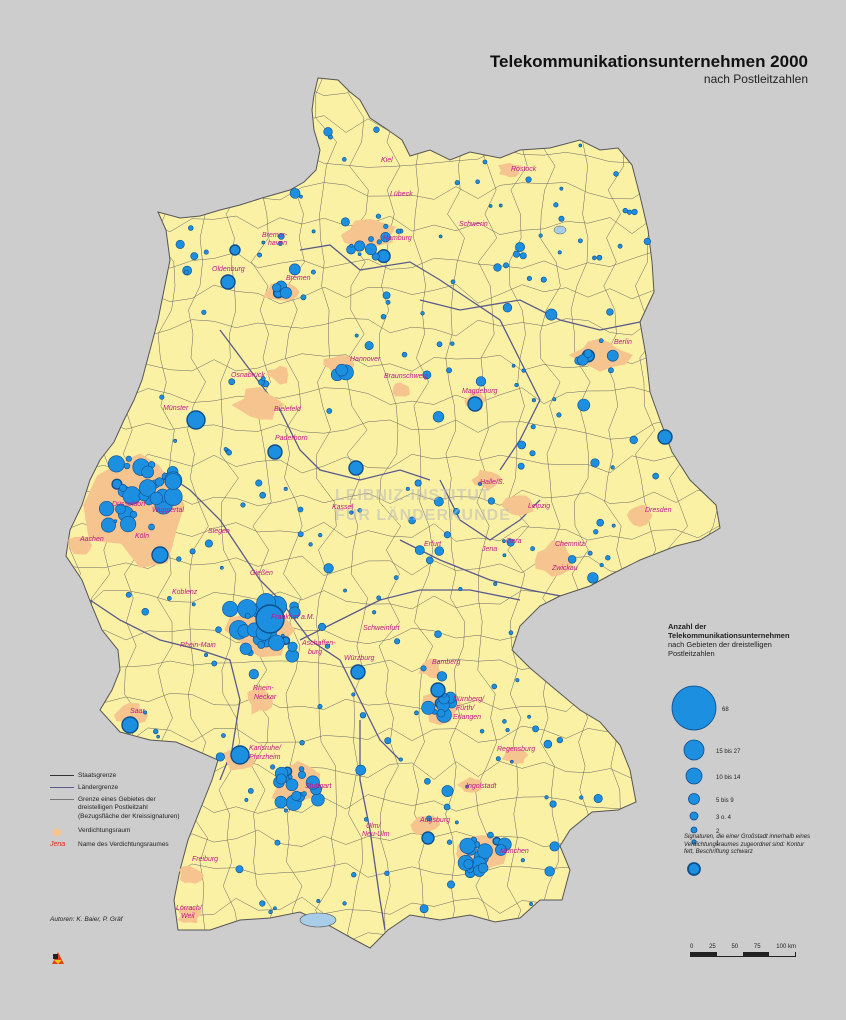 The image size is (846, 1020). I want to click on city-label: Kassel, so click(342, 507).